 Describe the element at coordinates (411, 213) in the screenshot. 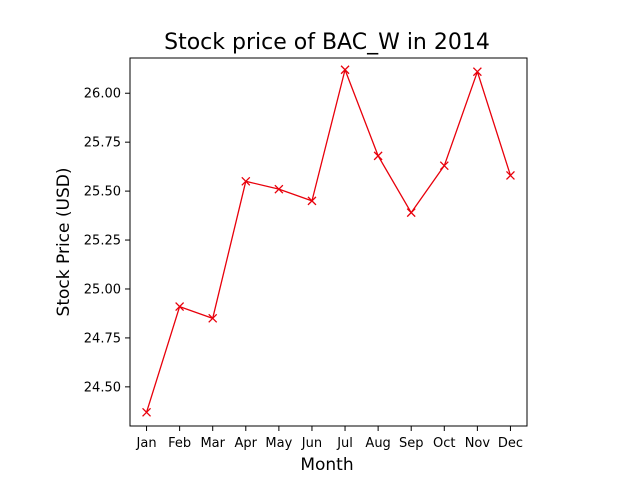

I see `data-point-sep` at that location.